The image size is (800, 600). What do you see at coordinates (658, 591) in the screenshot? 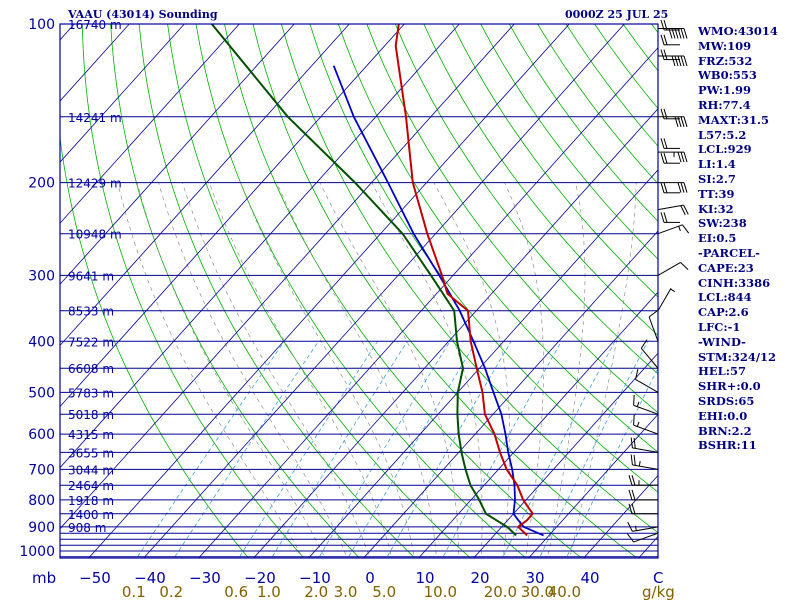
I see `mixing-ratio-unit-label: g/kg` at bounding box center [658, 591].